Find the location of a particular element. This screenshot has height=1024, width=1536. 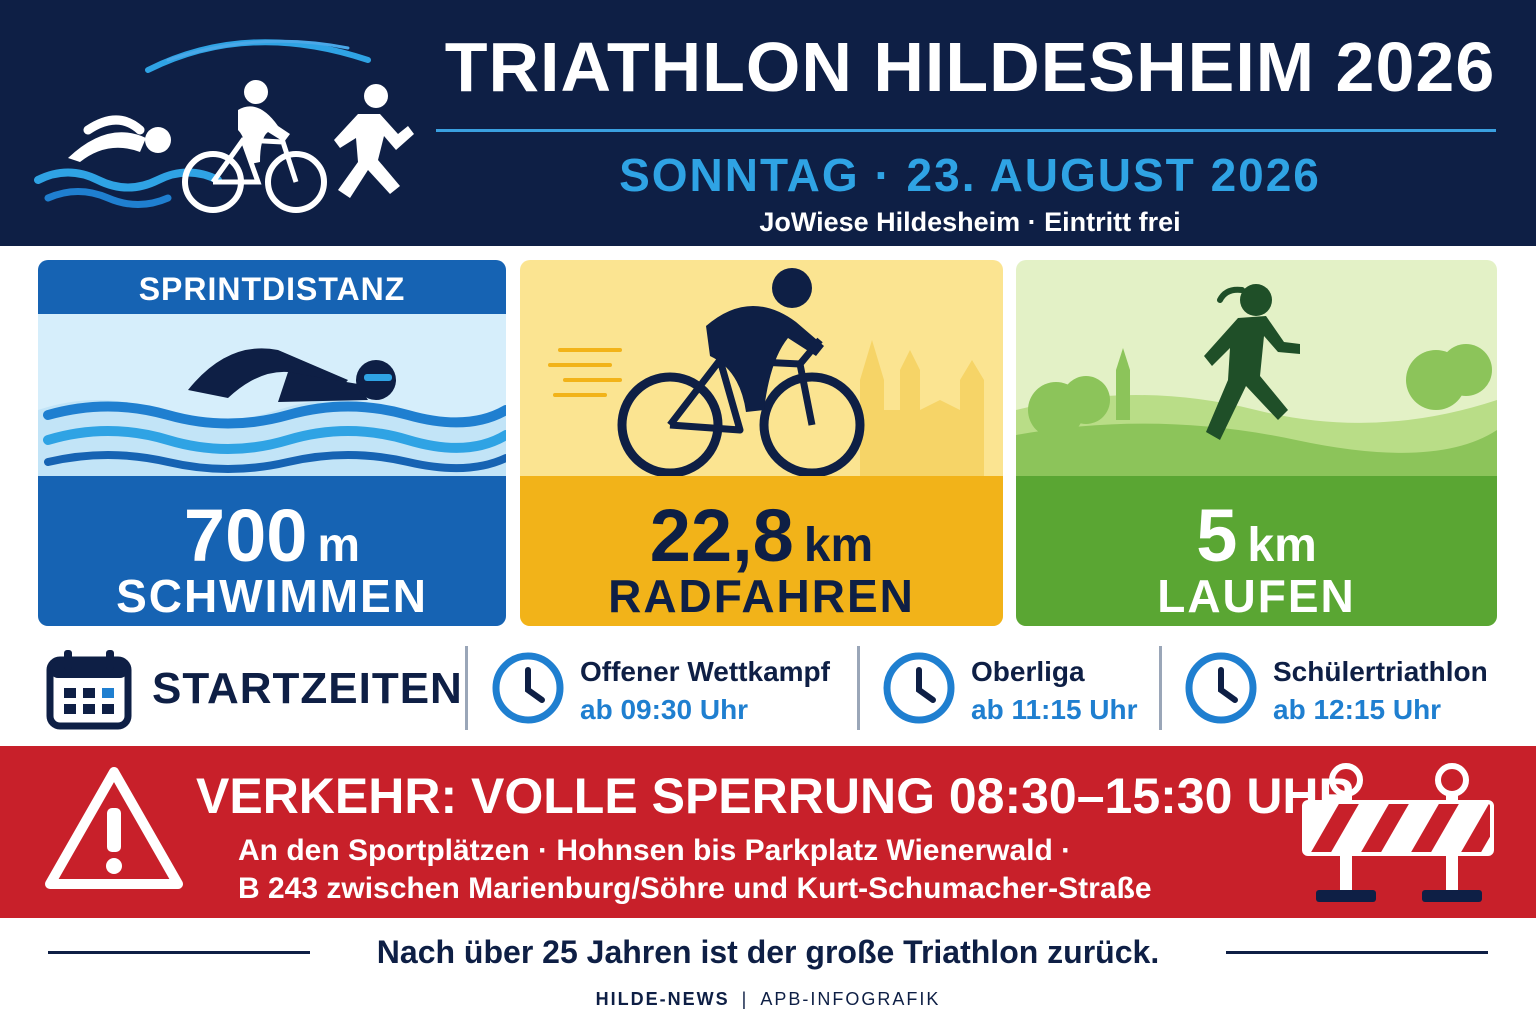

bike-distance-value: 22,8 is located at coordinates (721, 535).